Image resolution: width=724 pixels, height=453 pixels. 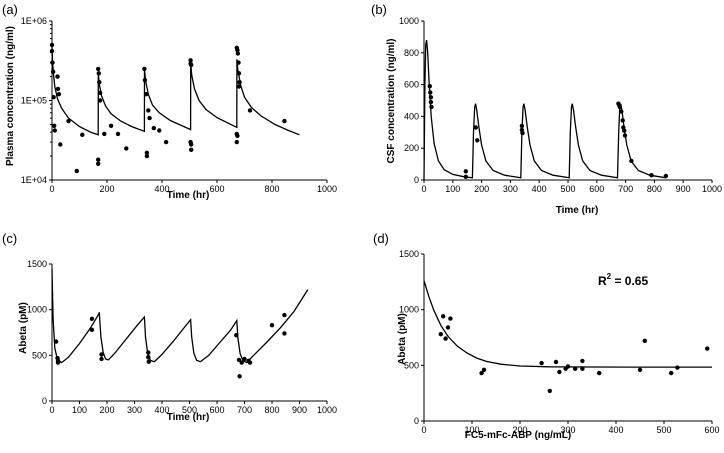 I want to click on panel-c-y-tick-label: 1500, so click(x=37, y=264).